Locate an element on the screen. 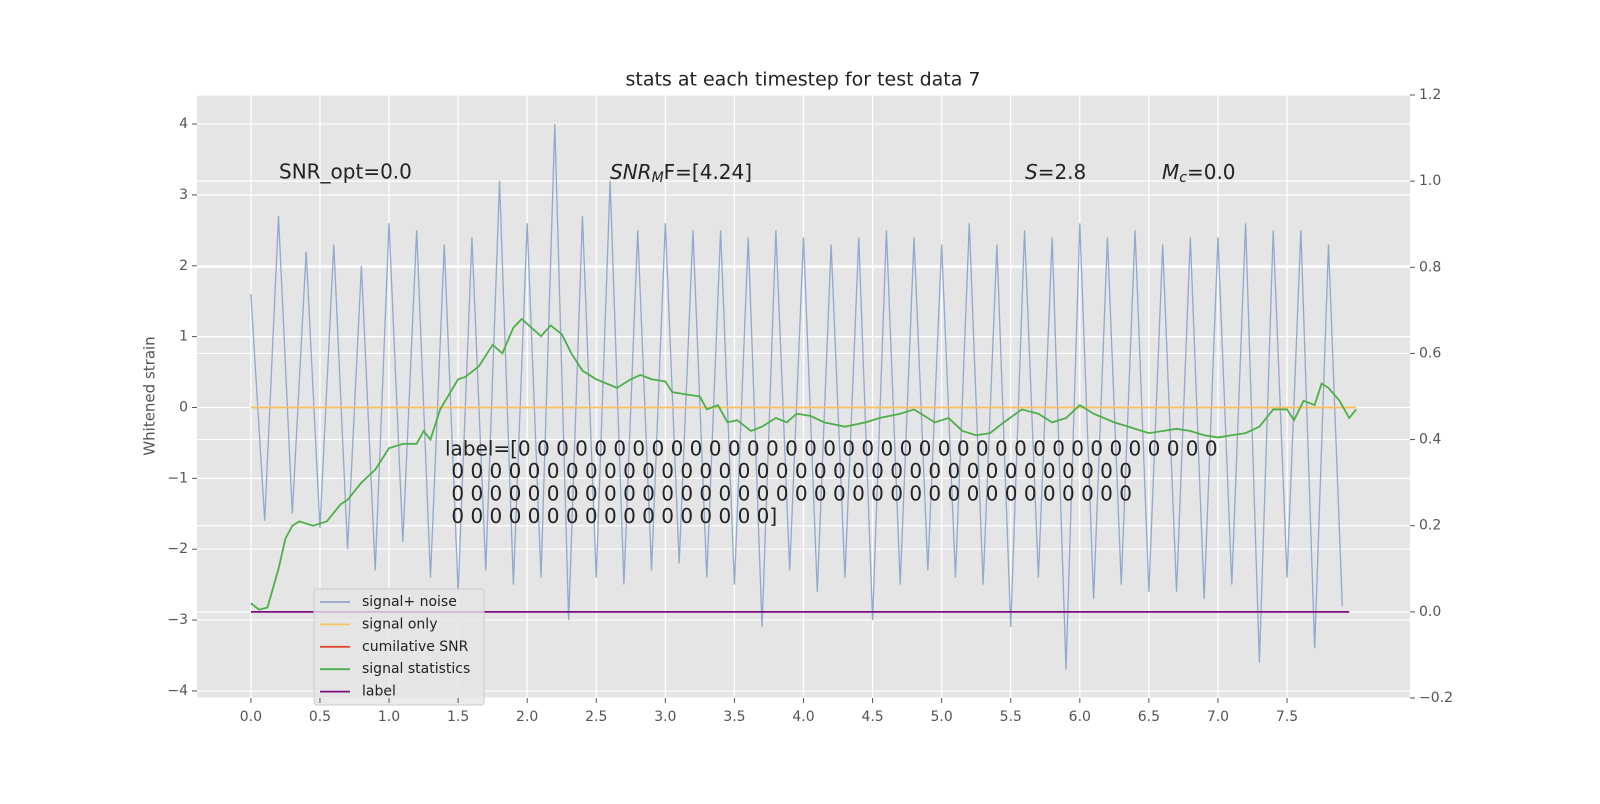  y2-tick-label: 0.8 is located at coordinates (1430, 267).